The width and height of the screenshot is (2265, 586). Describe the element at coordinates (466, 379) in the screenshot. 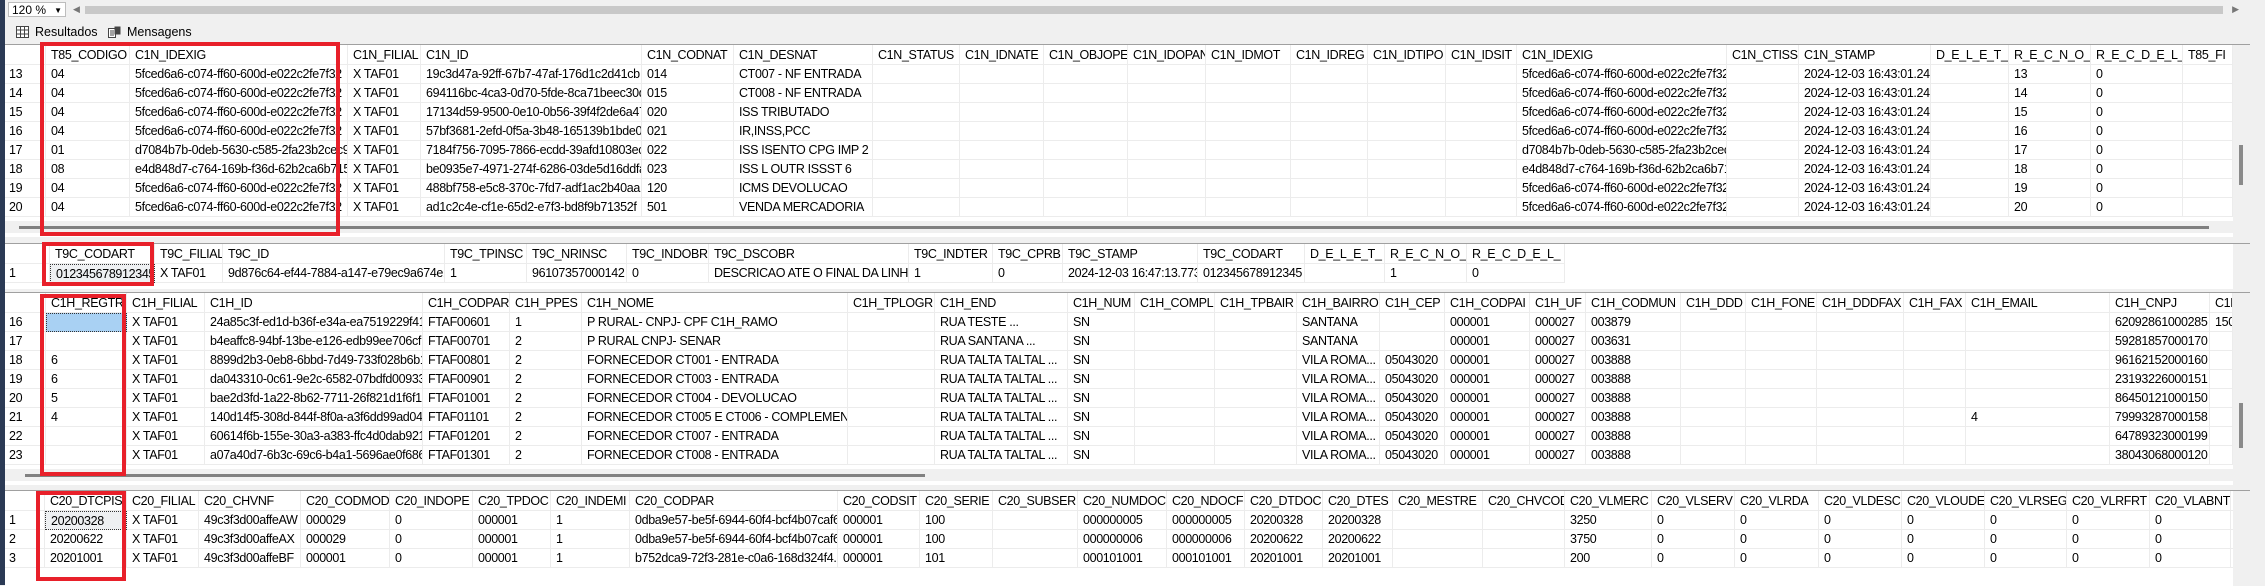

I see `table-cell: FTAF00901` at that location.